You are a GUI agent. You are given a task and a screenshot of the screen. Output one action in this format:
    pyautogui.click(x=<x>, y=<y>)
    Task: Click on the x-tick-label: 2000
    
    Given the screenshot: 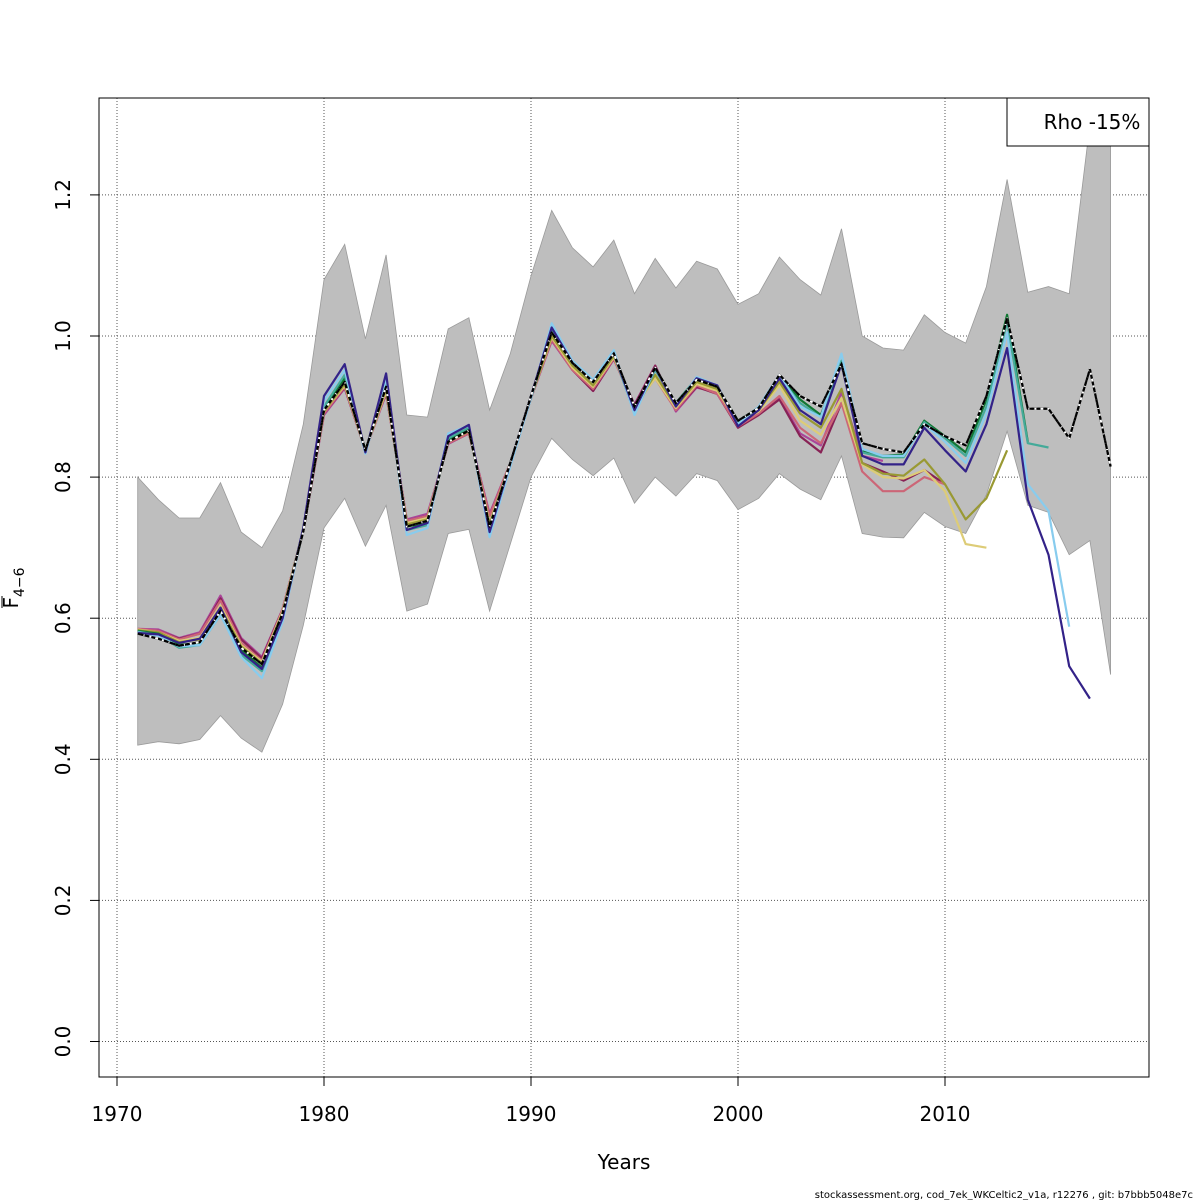 What is the action you would take?
    pyautogui.click(x=738, y=1114)
    